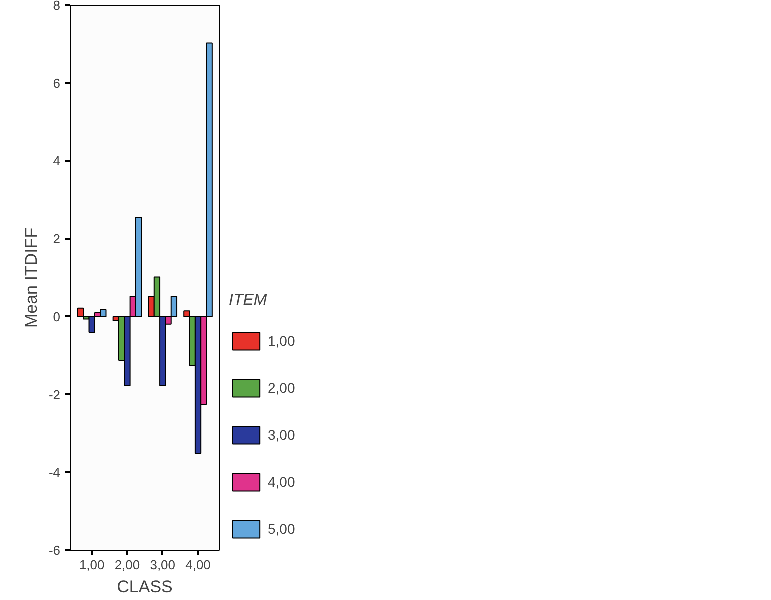 The height and width of the screenshot is (600, 771). What do you see at coordinates (57, 316) in the screenshot?
I see `y-tick-label: 0` at bounding box center [57, 316].